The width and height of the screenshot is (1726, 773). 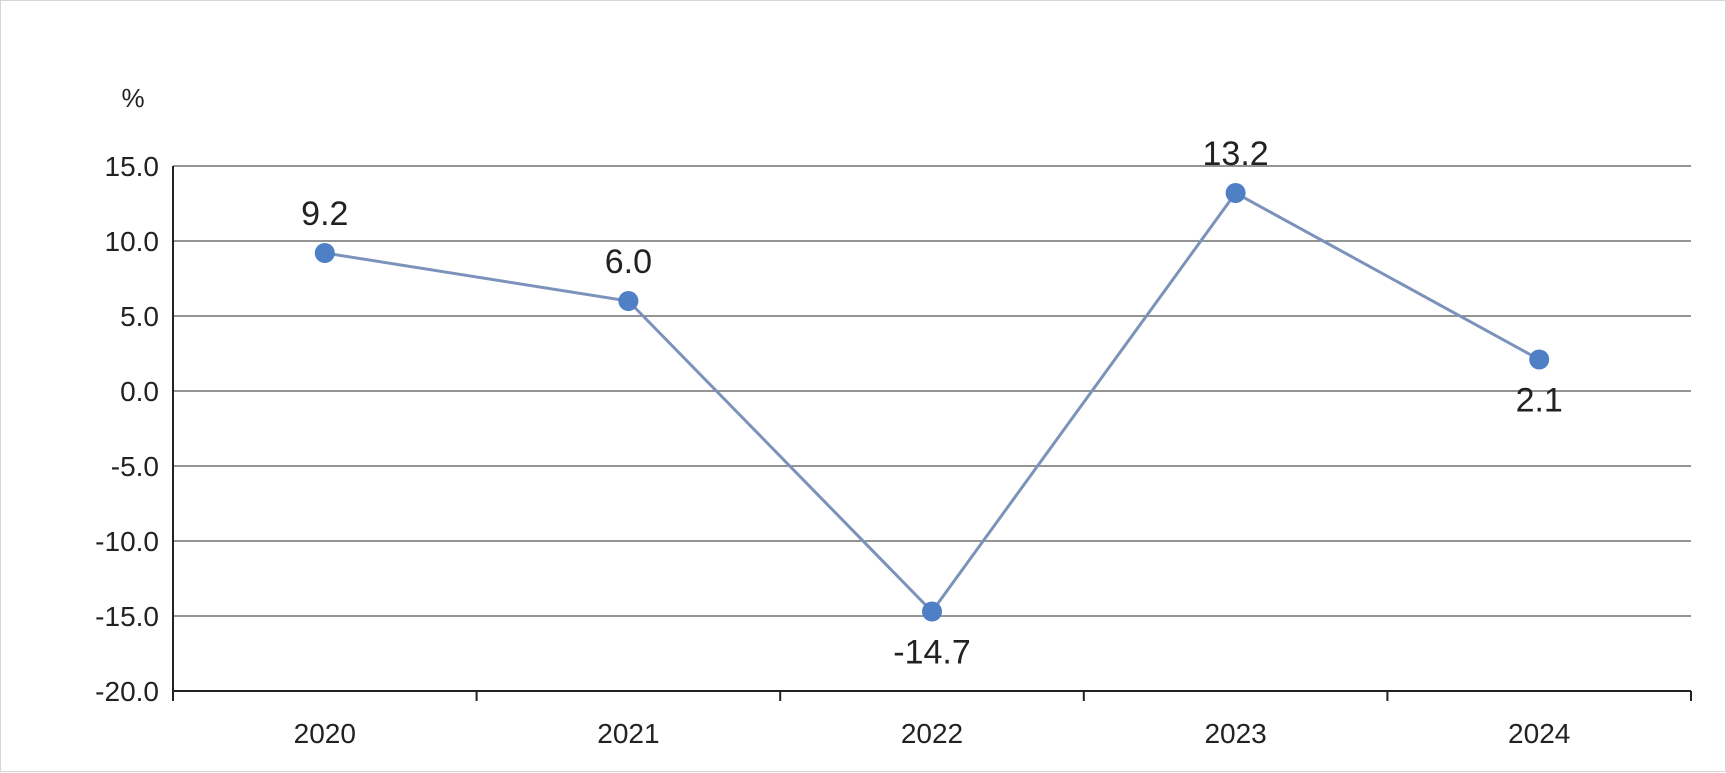 What do you see at coordinates (127, 616) in the screenshot?
I see `y-tick-label: -15.0` at bounding box center [127, 616].